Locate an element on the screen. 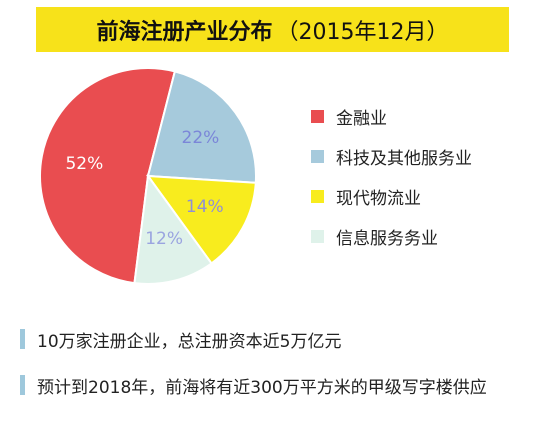  legend-item: 现代物流业 is located at coordinates (391, 196).